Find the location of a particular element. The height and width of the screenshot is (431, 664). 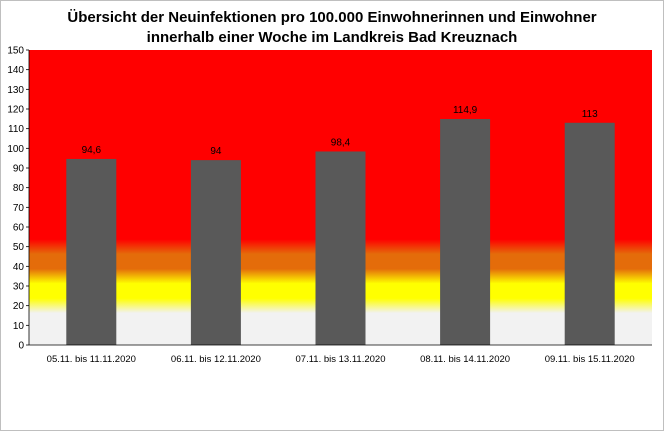

x-category-label: 05.11. bis 11.11.2020 is located at coordinates (91, 359).